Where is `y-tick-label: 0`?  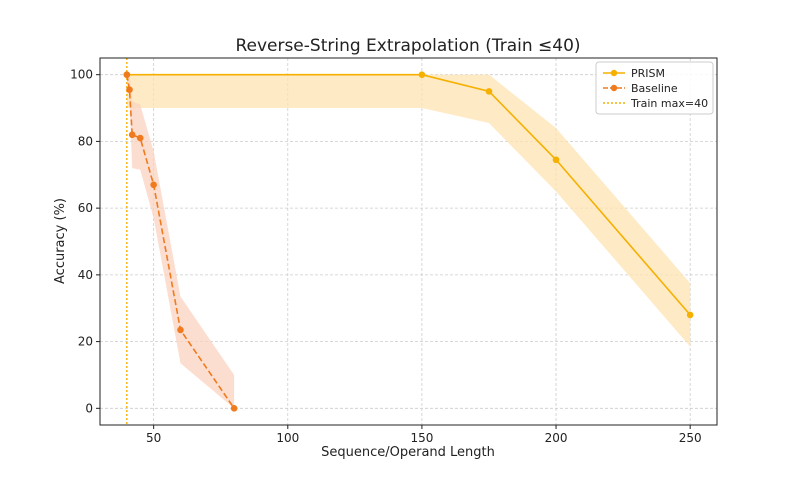
y-tick-label: 0 is located at coordinates (89, 408).